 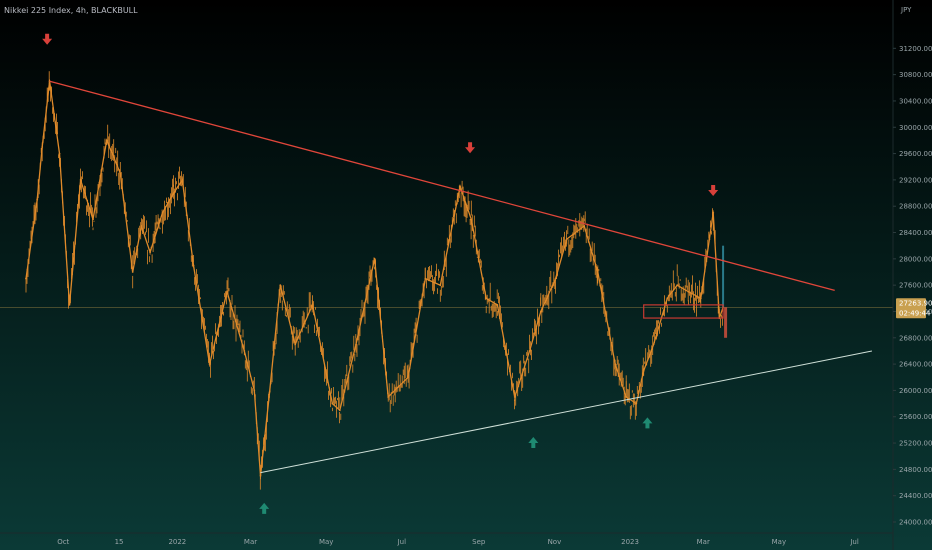 I want to click on consolidation-box, so click(x=683, y=311).